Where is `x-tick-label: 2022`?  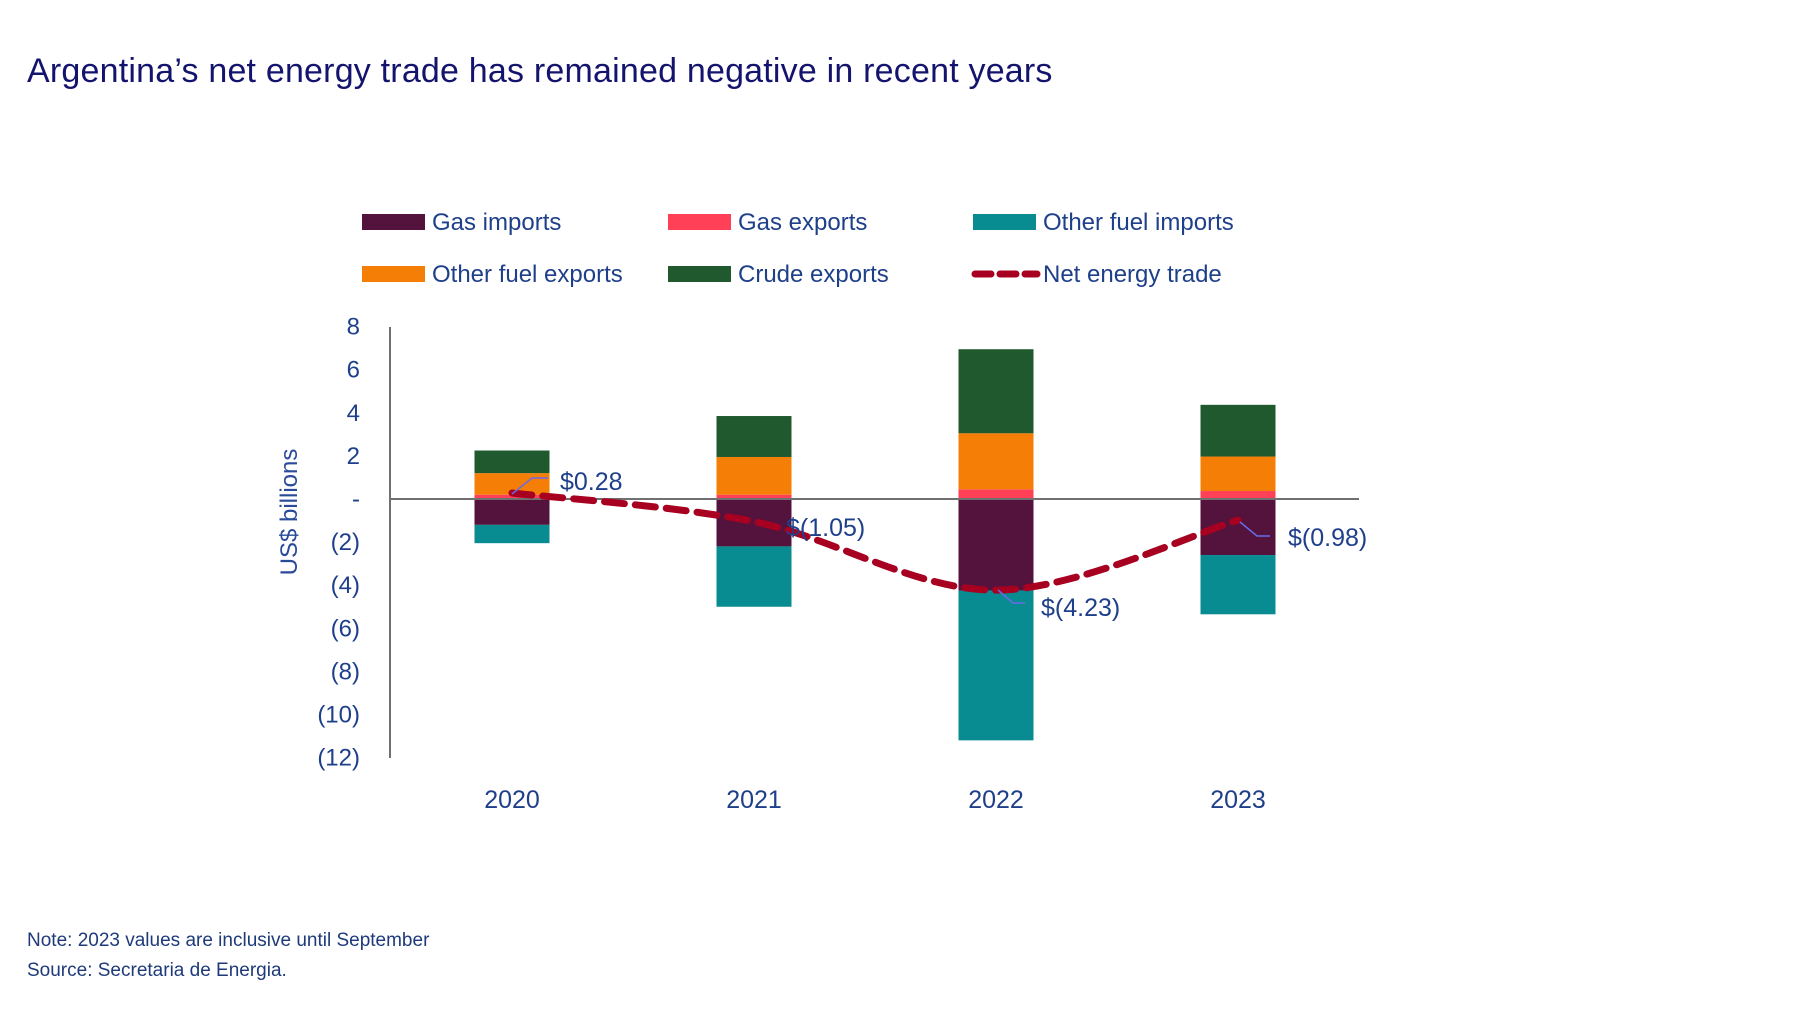
x-tick-label: 2022 is located at coordinates (996, 800).